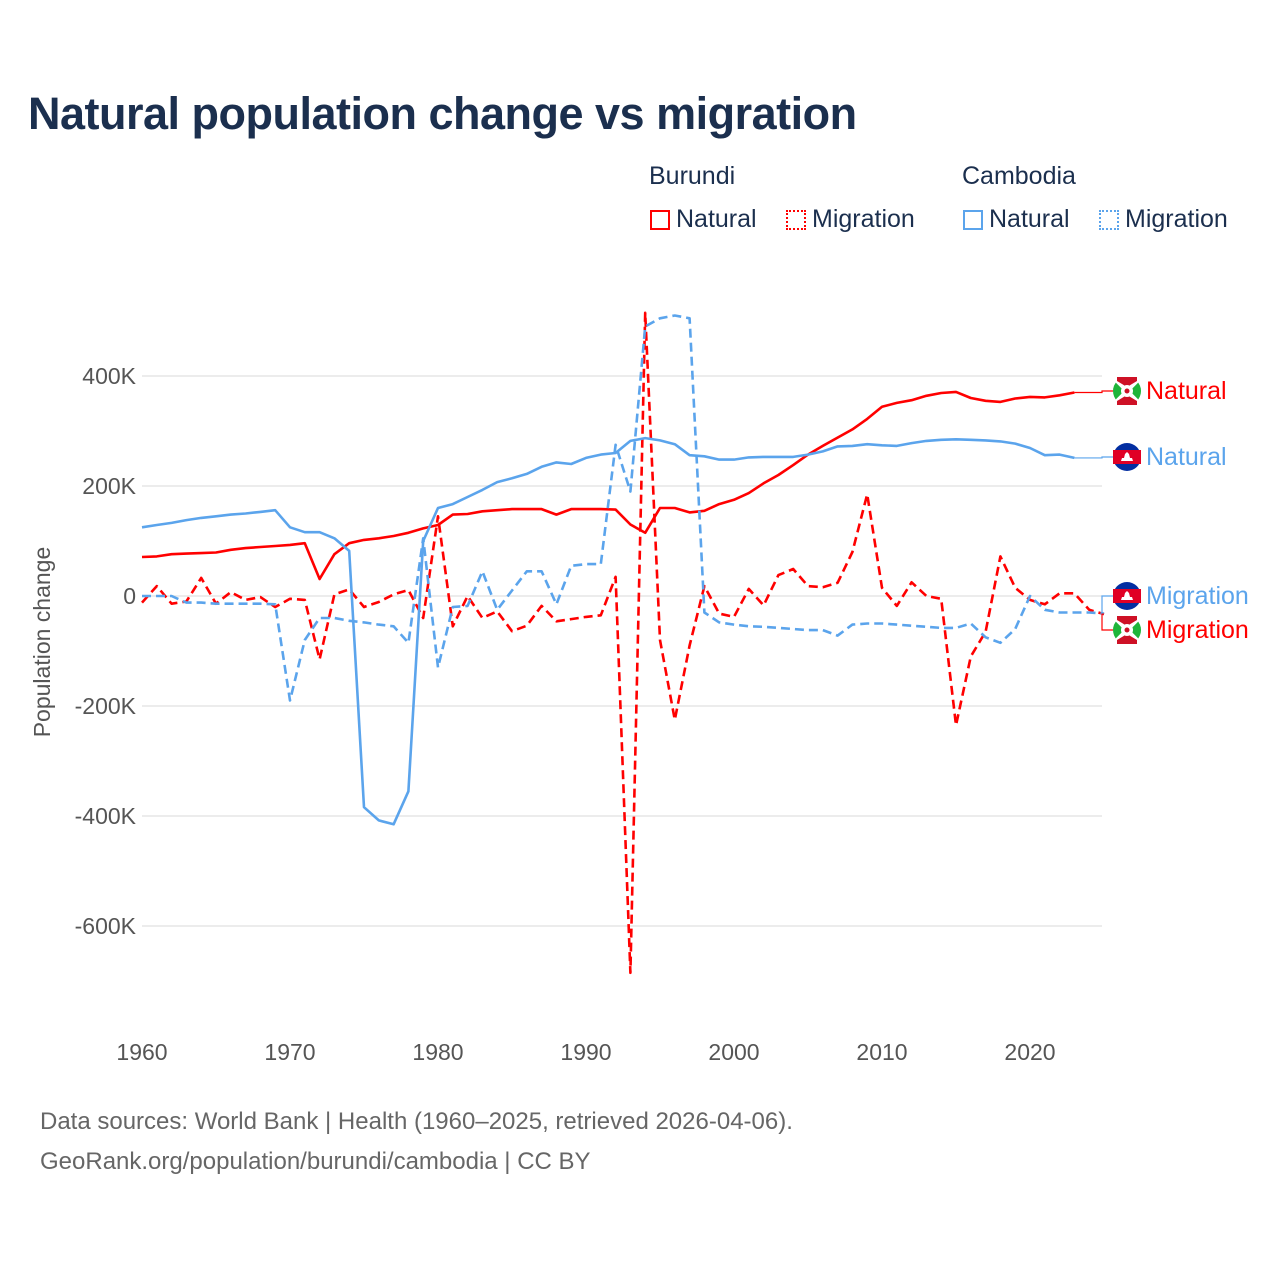 Image resolution: width=1280 pixels, height=1280 pixels. What do you see at coordinates (141, 1052) in the screenshot?
I see `x-tick-label: 1960` at bounding box center [141, 1052].